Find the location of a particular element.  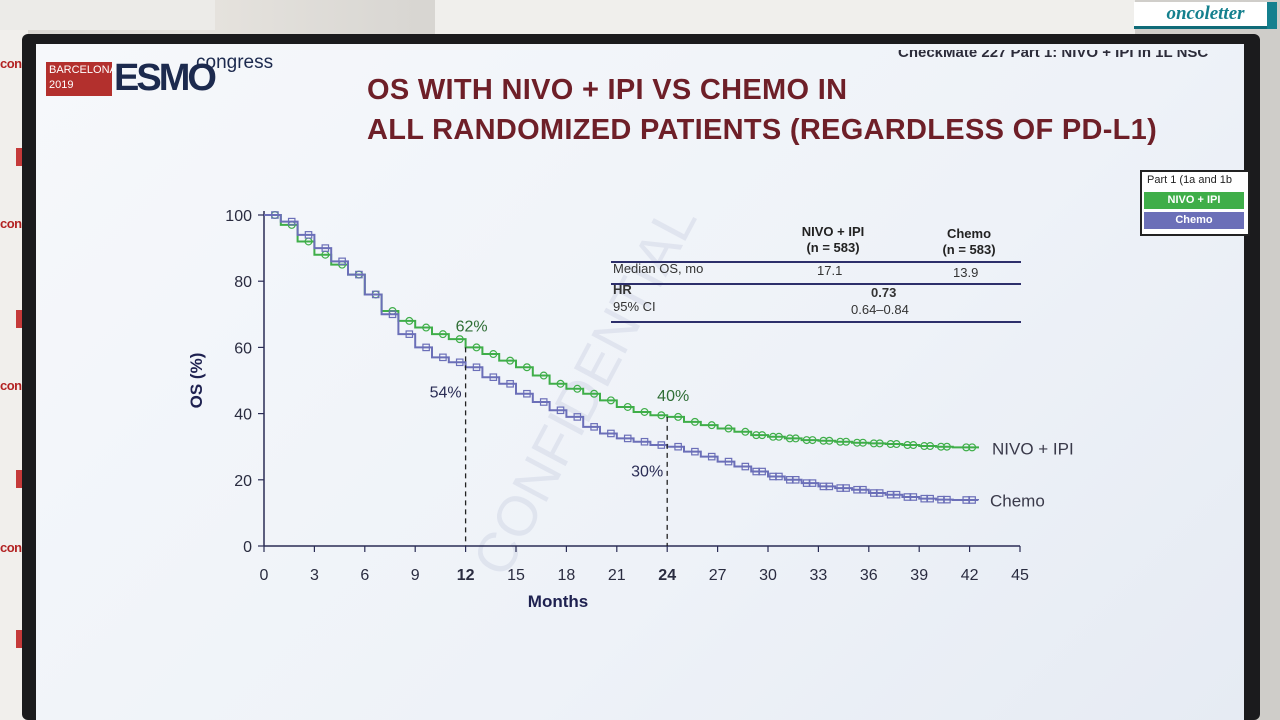

stats-ci-value: 0.64–0.84 is located at coordinates (880, 309).